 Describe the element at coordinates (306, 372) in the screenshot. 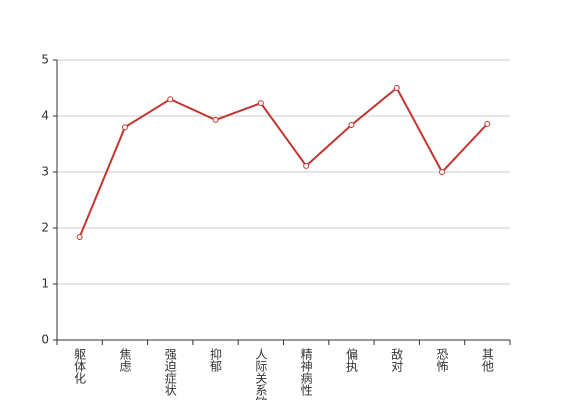

I see `x-tick-label: 精神病性` at that location.